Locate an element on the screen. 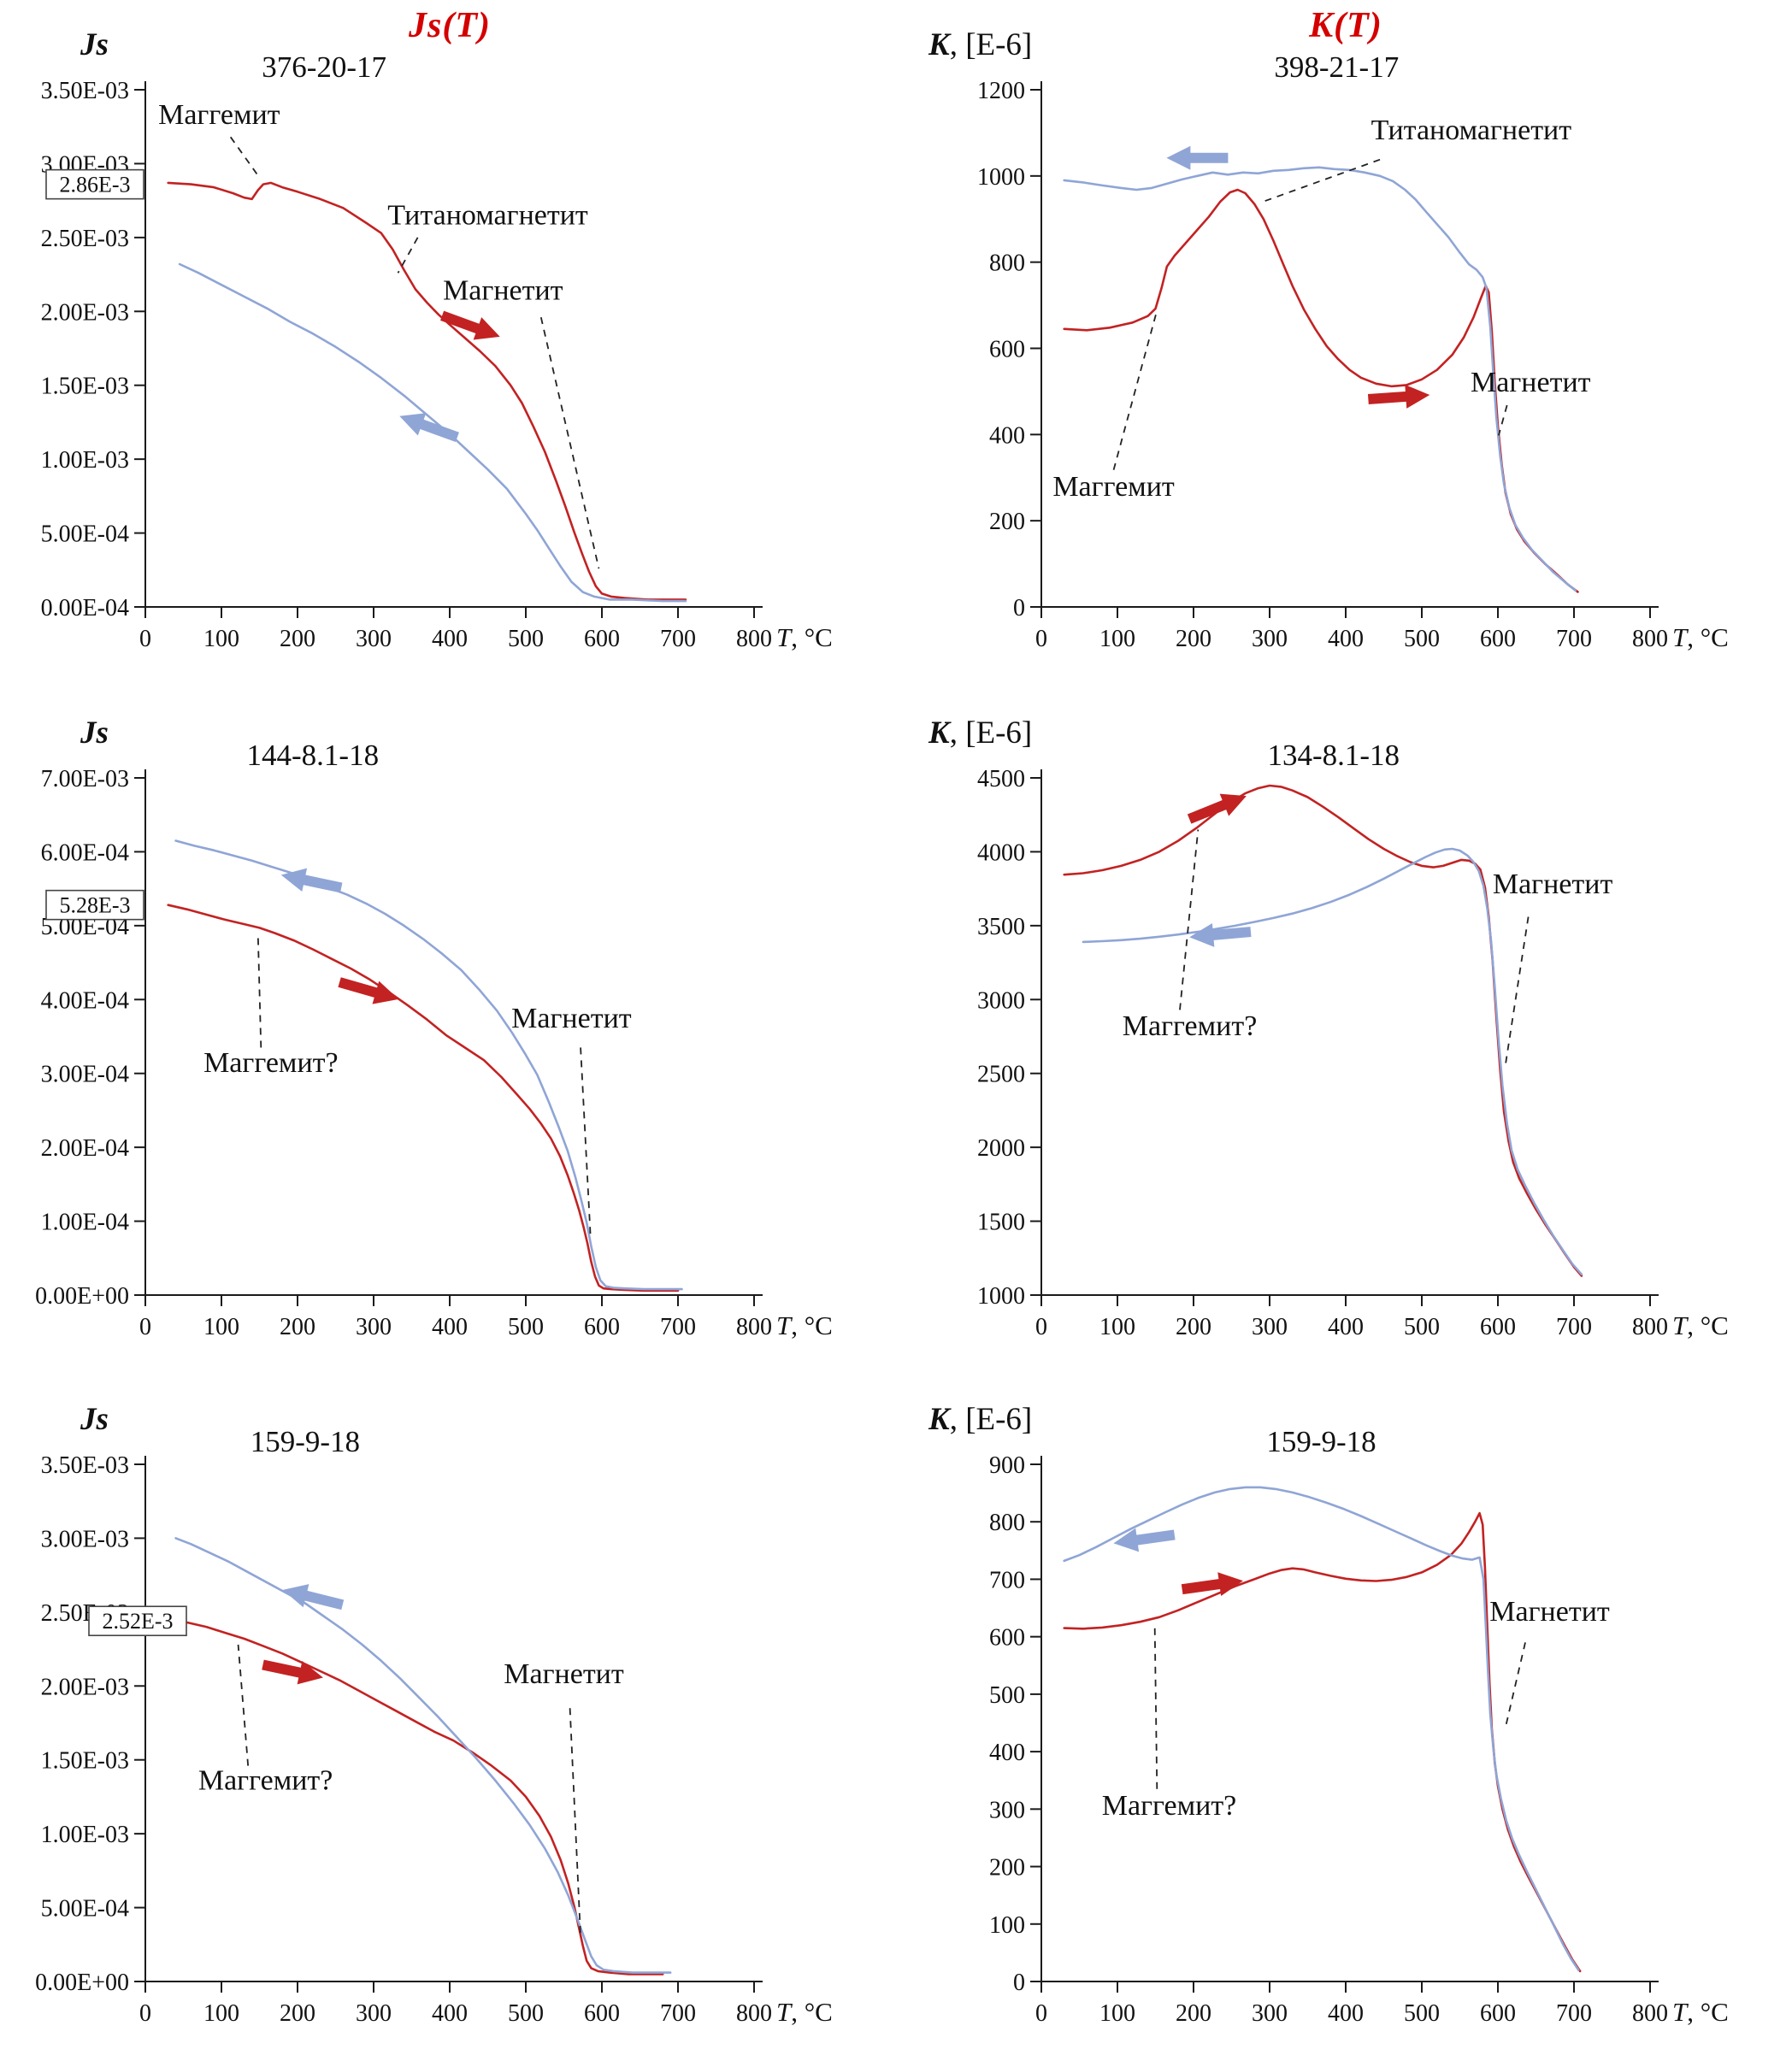 Image resolution: width=1792 pixels, height=2061 pixels. y-tick-label: 2.00E-03 is located at coordinates (85, 1687).